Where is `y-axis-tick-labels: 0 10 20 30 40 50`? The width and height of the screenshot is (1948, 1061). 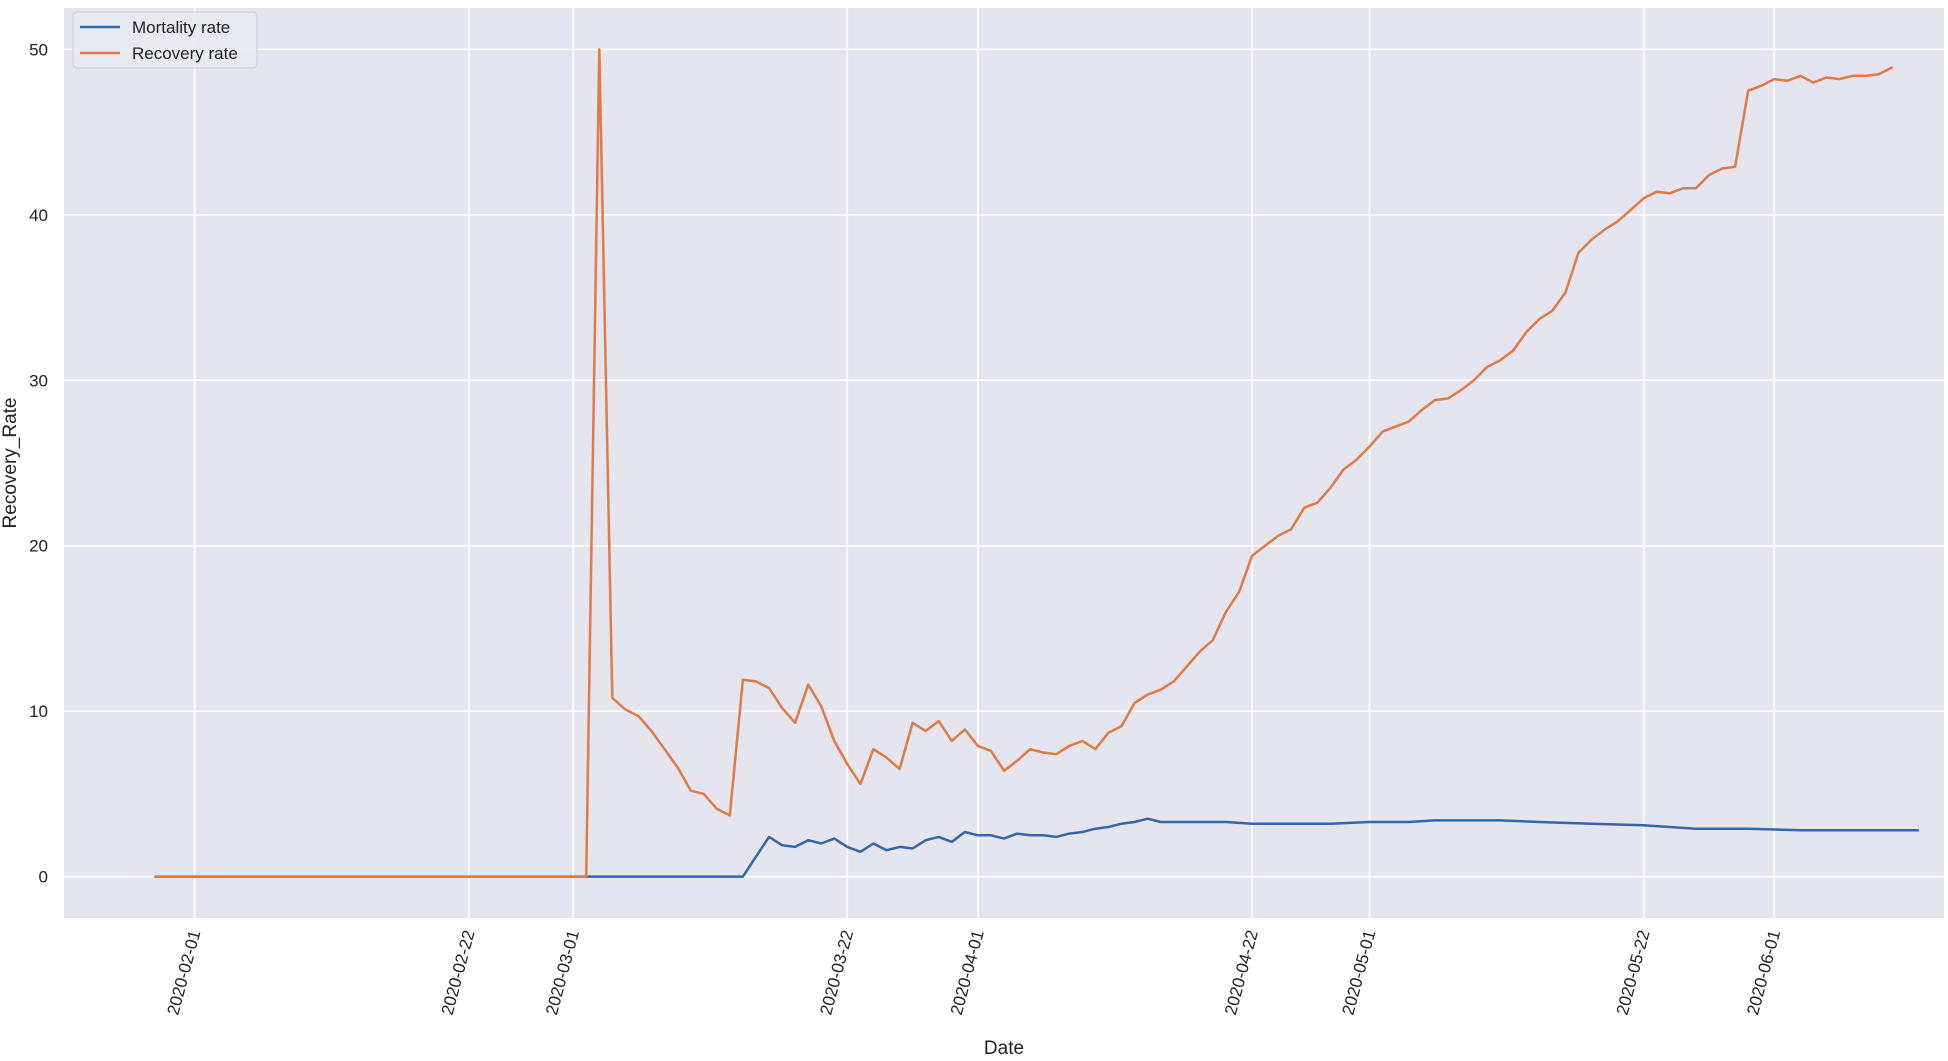 y-axis-tick-labels: 0 10 20 30 40 50 is located at coordinates (38, 463).